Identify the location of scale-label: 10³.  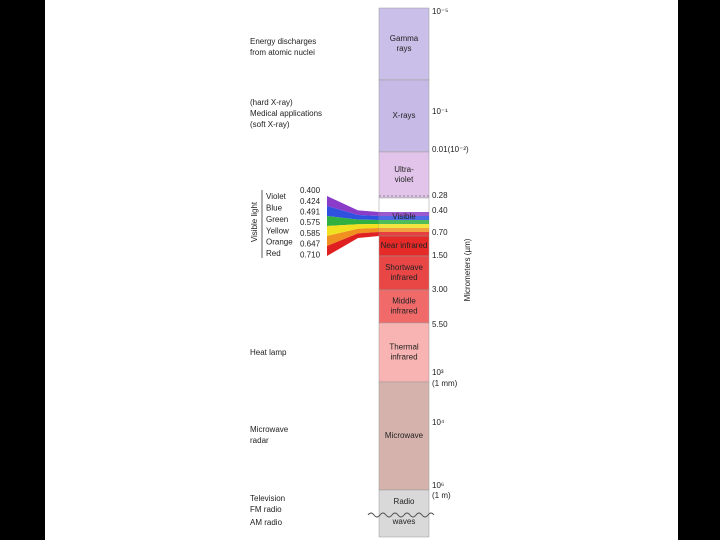
(438, 372).